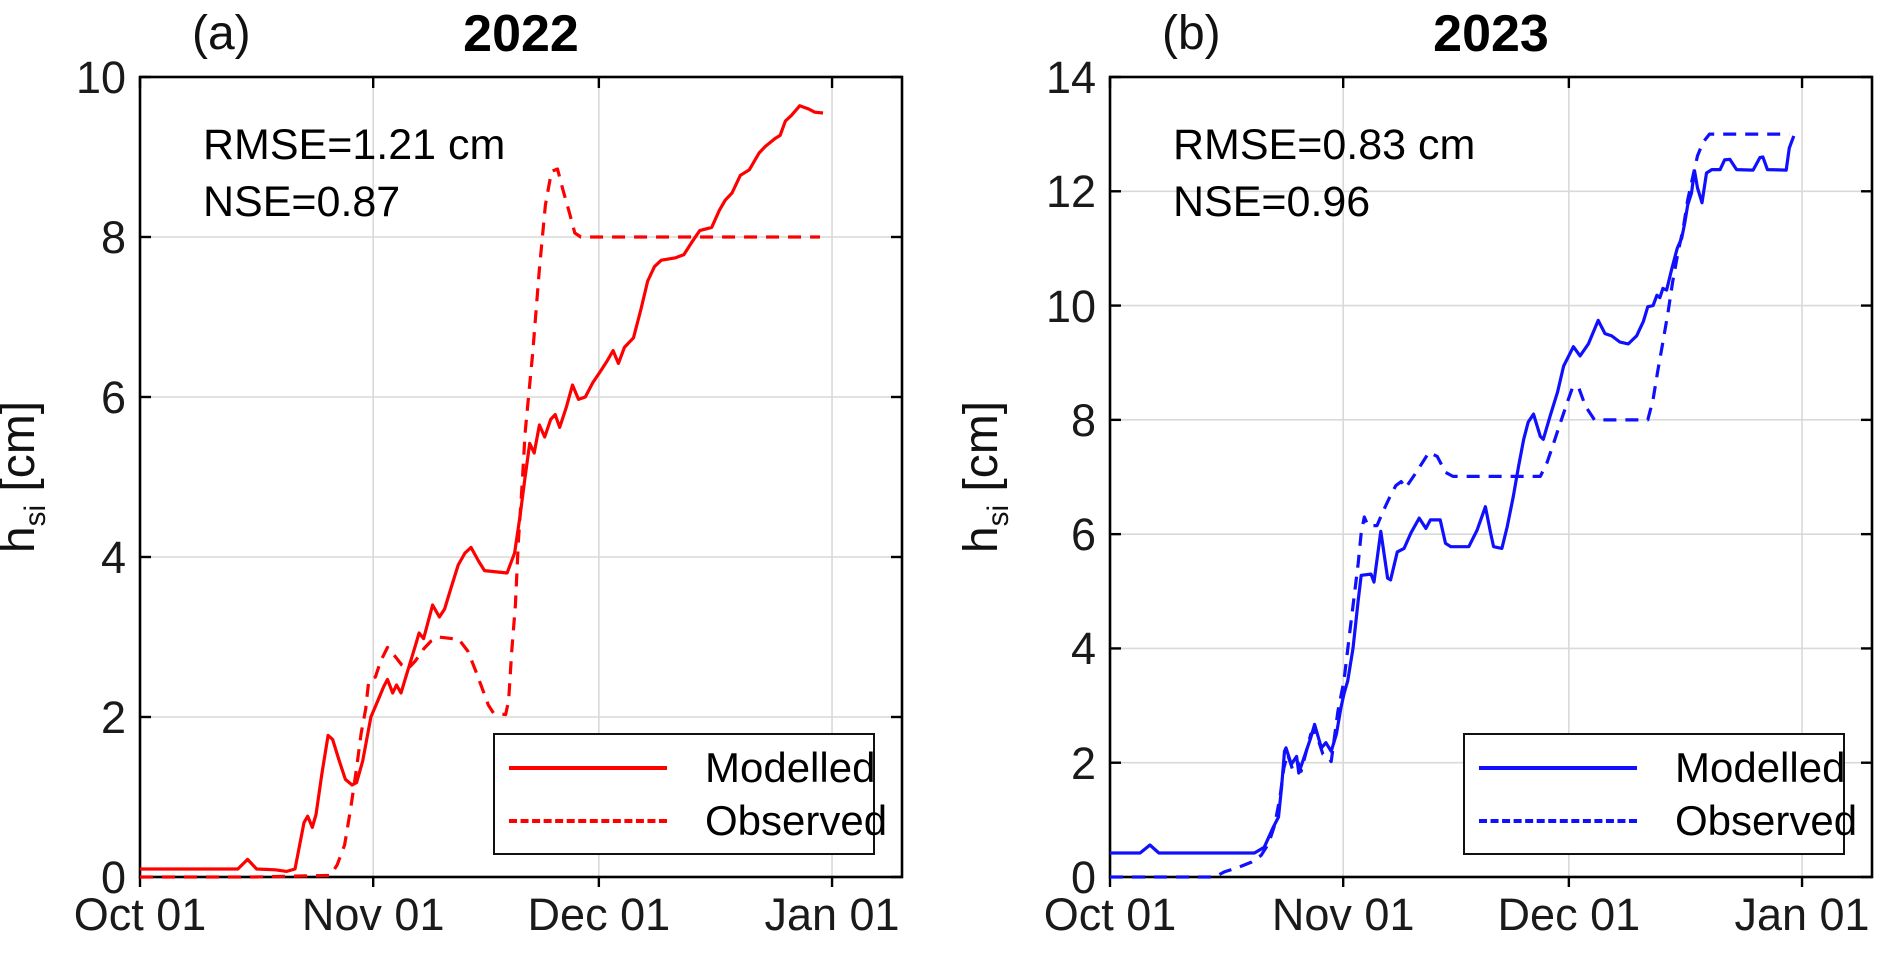 The image size is (1892, 959). Describe the element at coordinates (982, 540) in the screenshot. I see `y-axis-label-base: h` at that location.